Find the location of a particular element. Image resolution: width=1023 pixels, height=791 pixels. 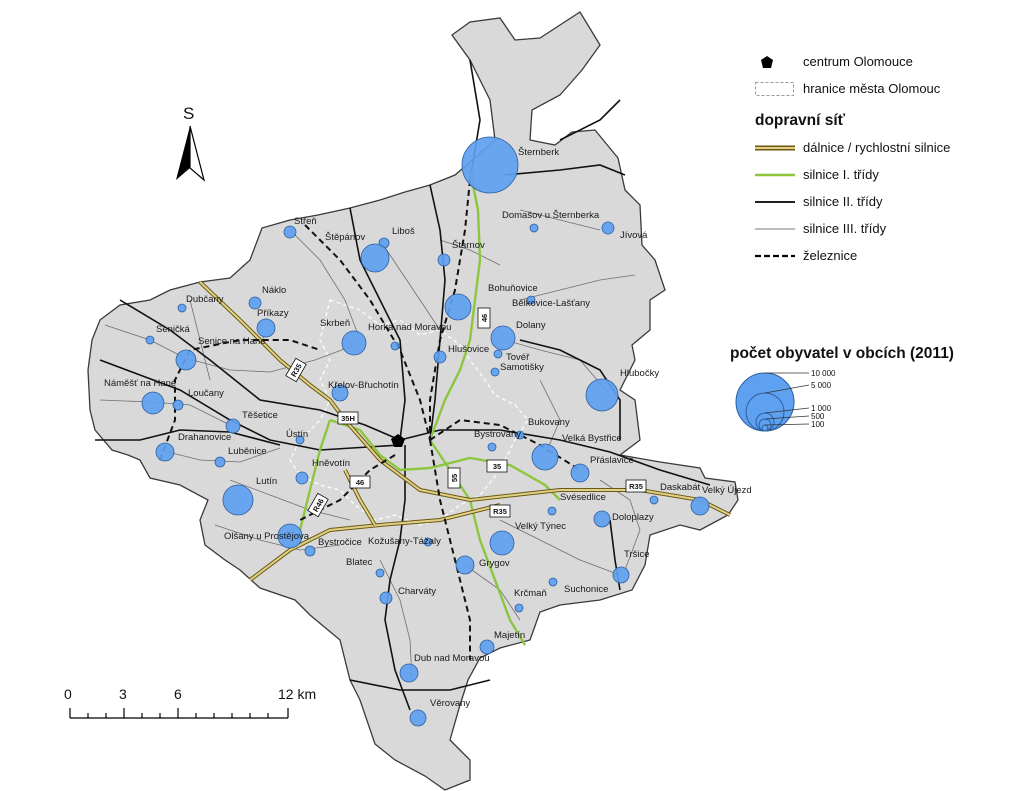

town-label: Skrbeň is located at coordinates (335, 323).